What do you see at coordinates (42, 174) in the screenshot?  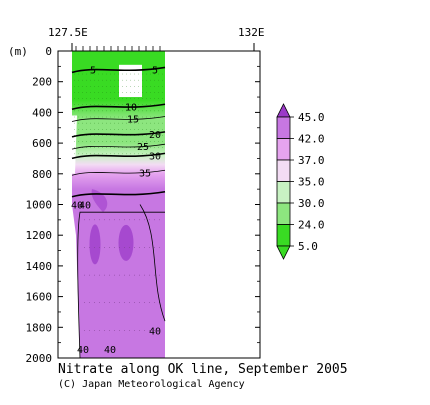 I see `y-tick-label: 800` at bounding box center [42, 174].